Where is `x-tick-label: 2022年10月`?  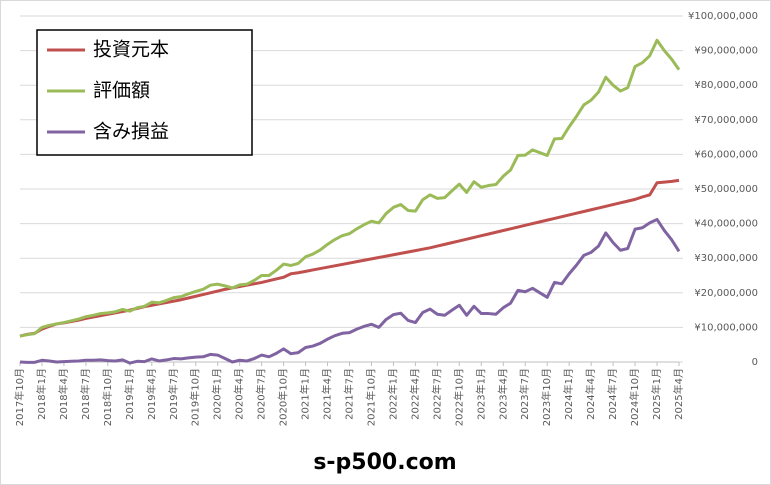
x-tick-label: 2022年10月 is located at coordinates (458, 397).